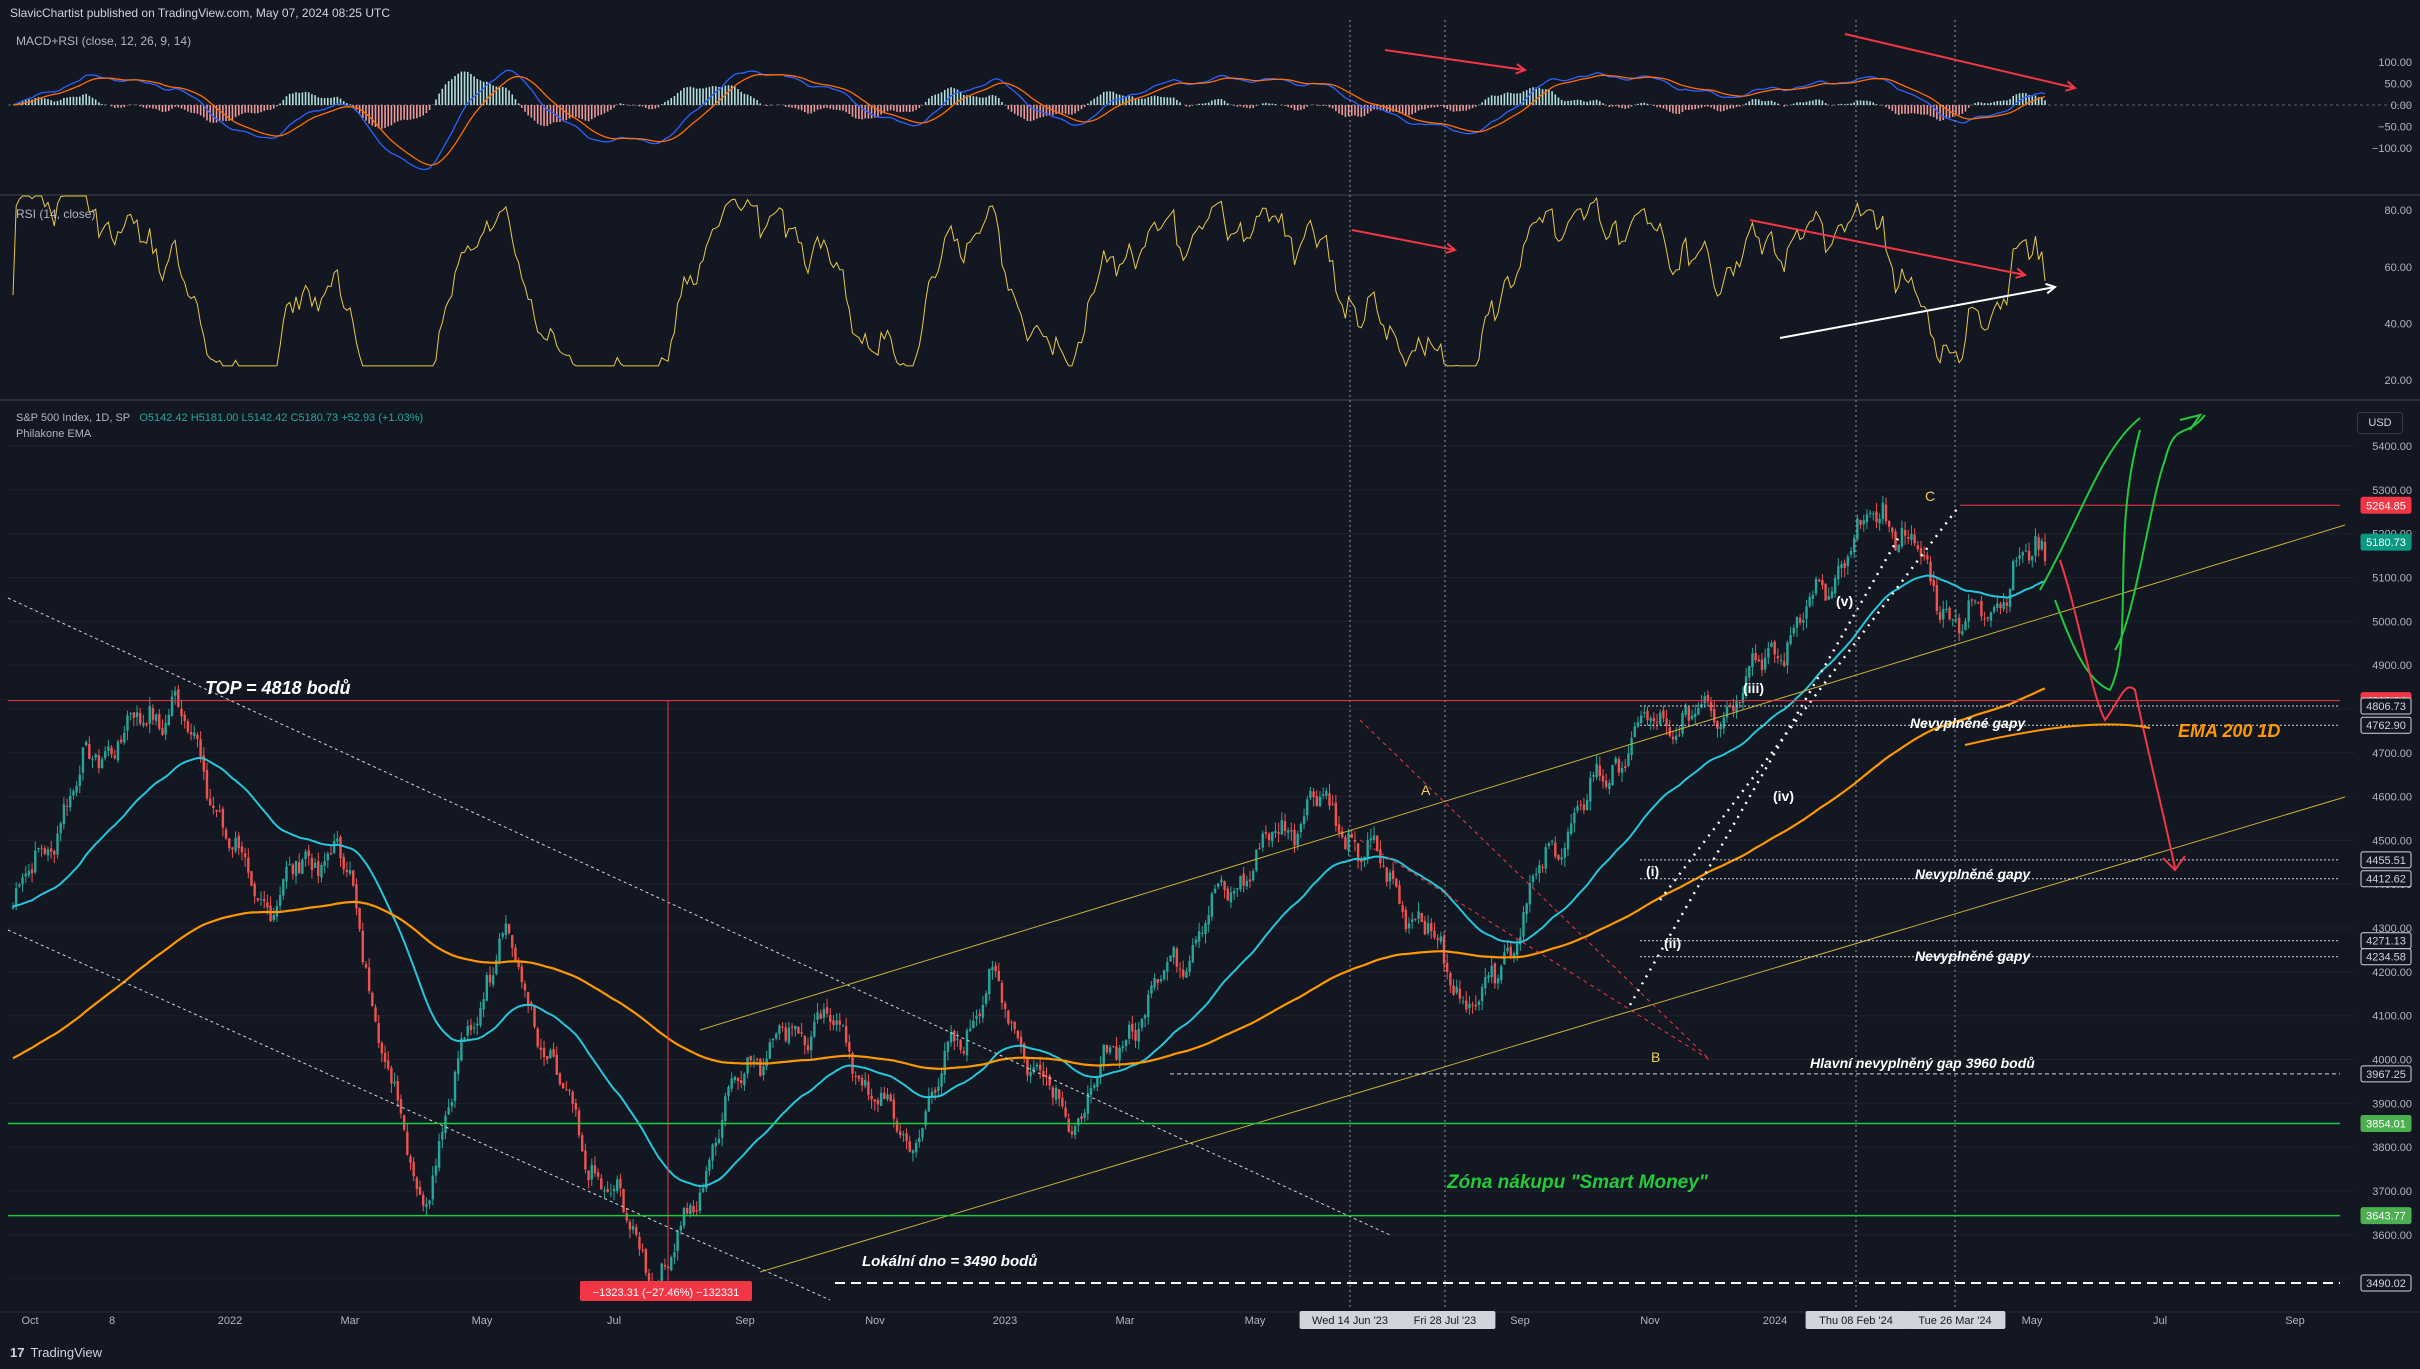  What do you see at coordinates (2057, 734) in the screenshot?
I see `ema200-arrow` at bounding box center [2057, 734].